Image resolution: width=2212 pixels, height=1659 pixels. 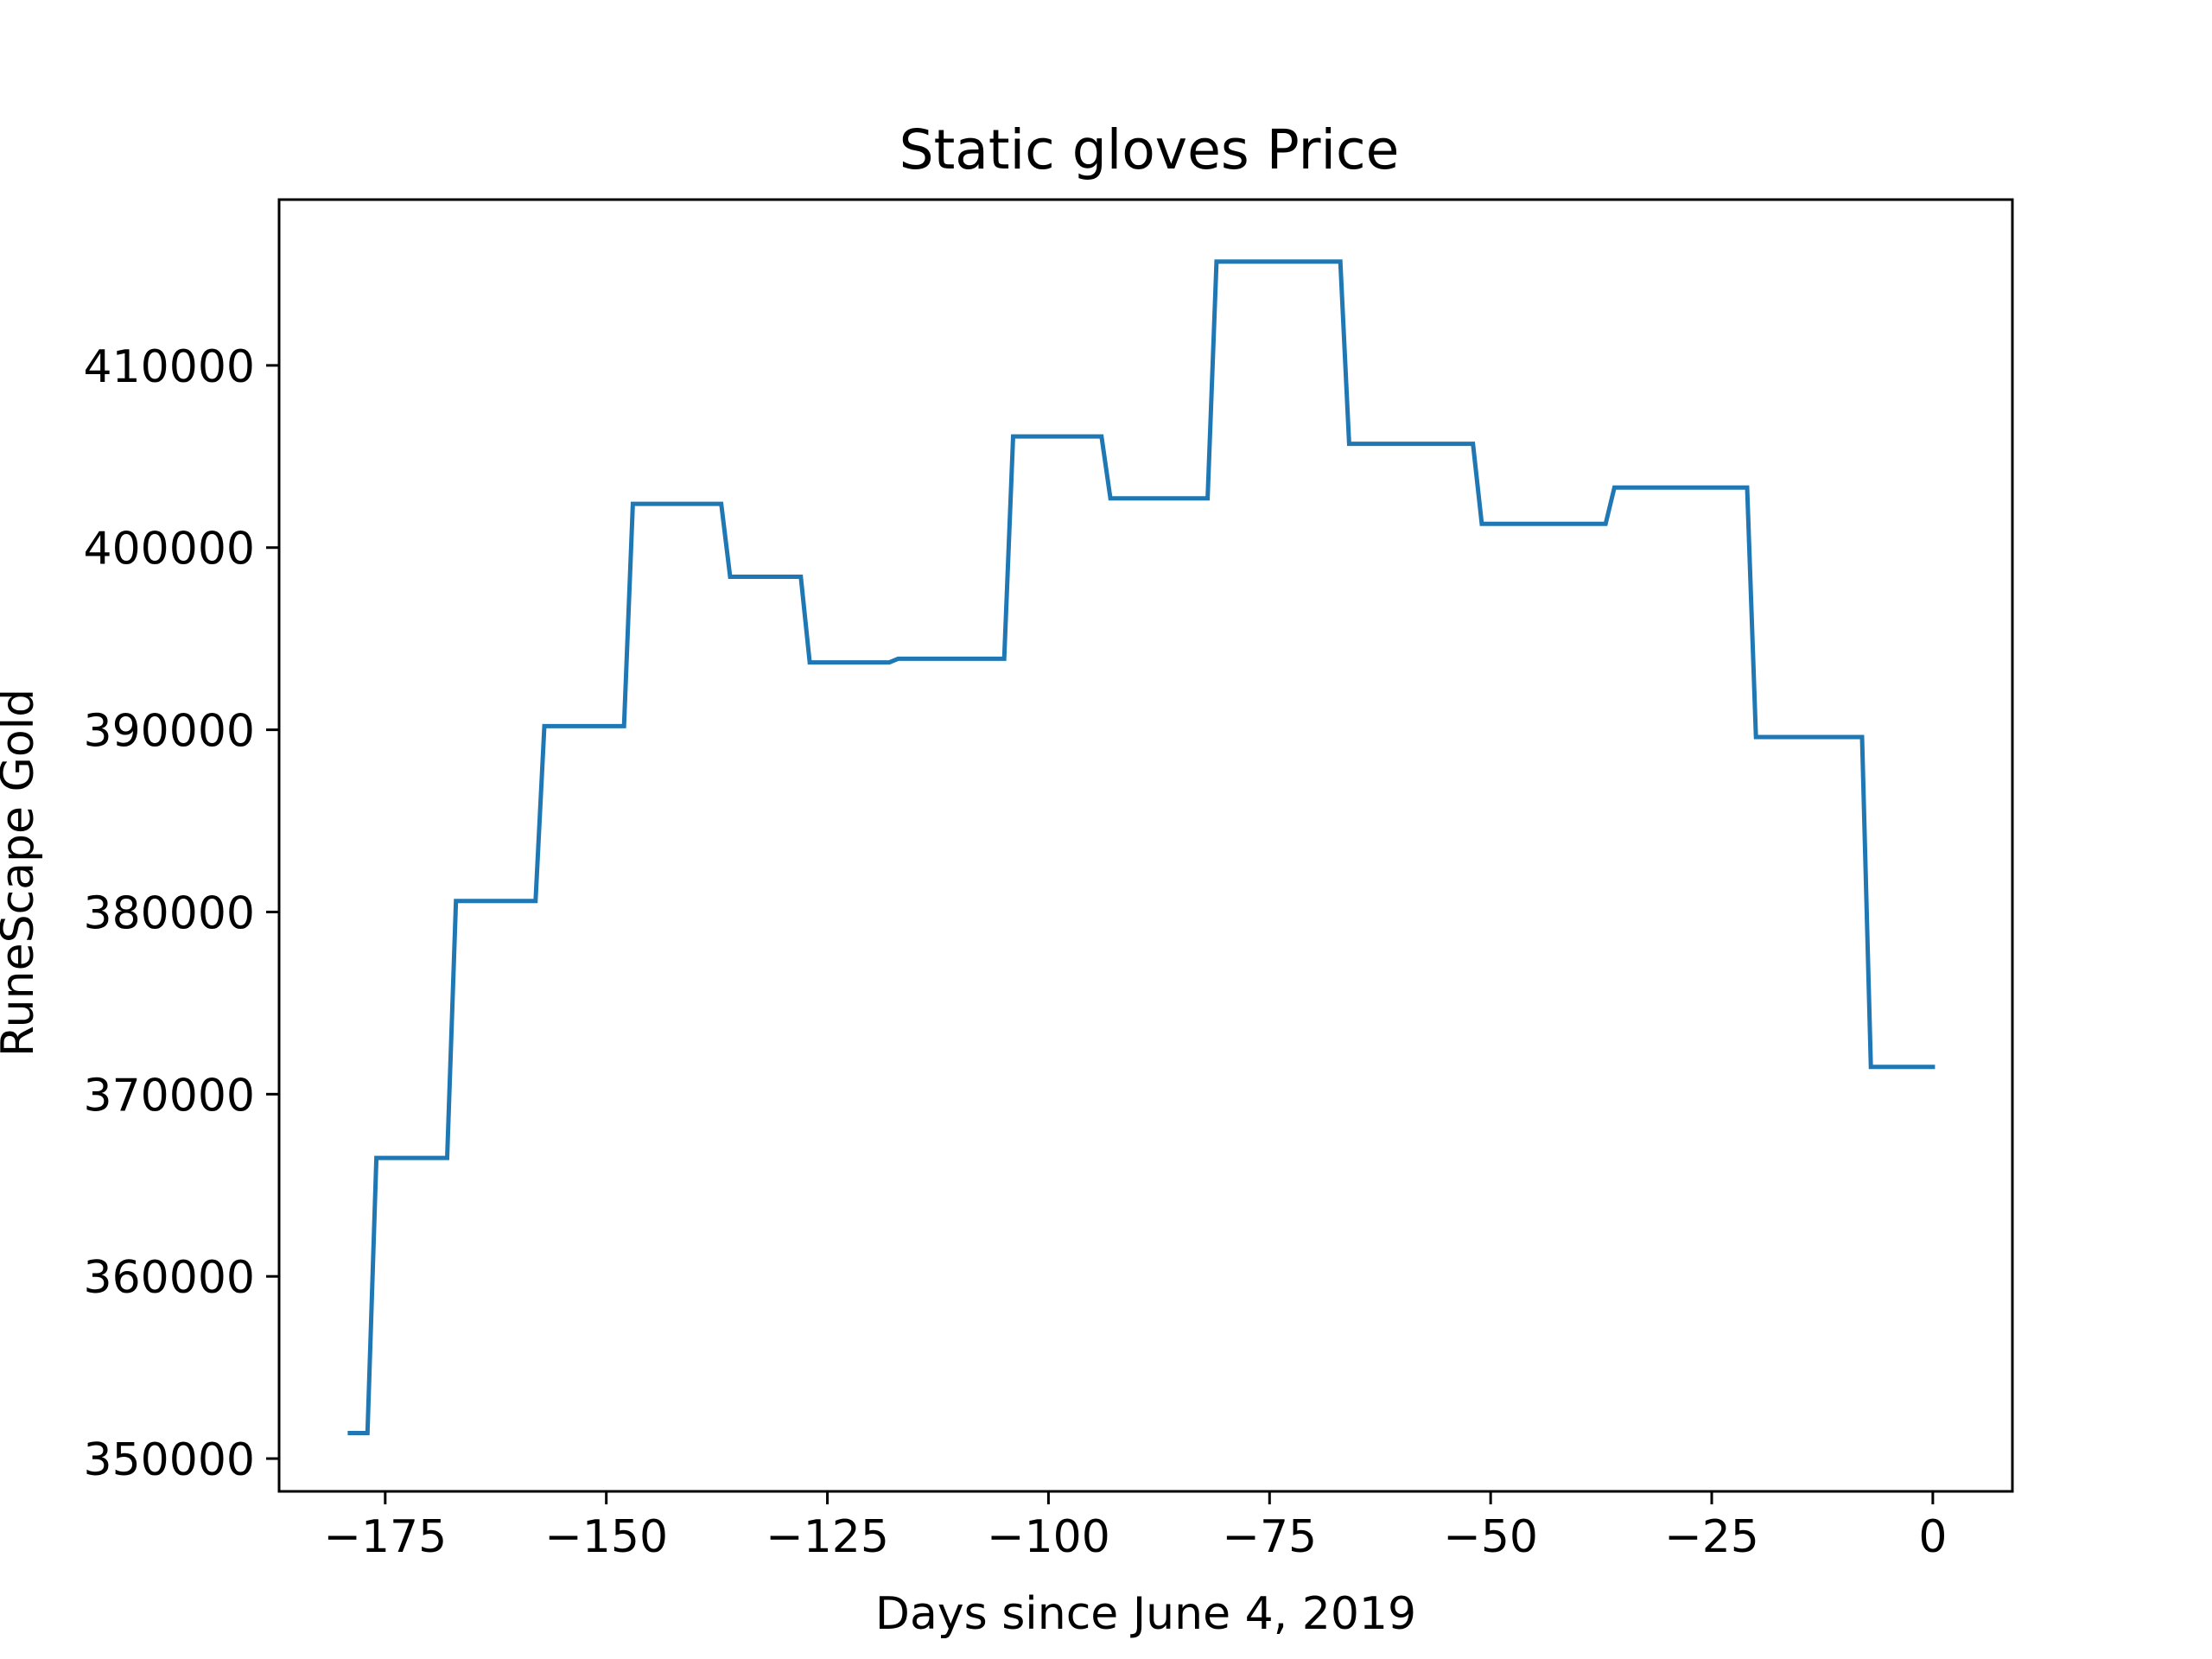 What do you see at coordinates (169, 1460) in the screenshot?
I see `y-tick-label: 350000` at bounding box center [169, 1460].